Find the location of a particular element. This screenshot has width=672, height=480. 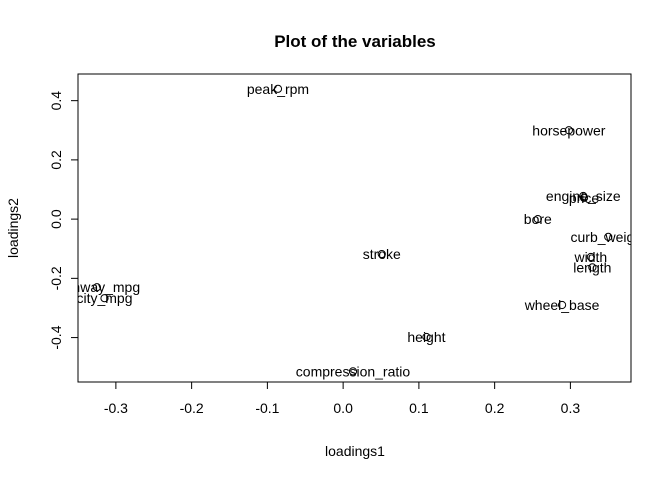

data-point-label: length is located at coordinates (592, 267).